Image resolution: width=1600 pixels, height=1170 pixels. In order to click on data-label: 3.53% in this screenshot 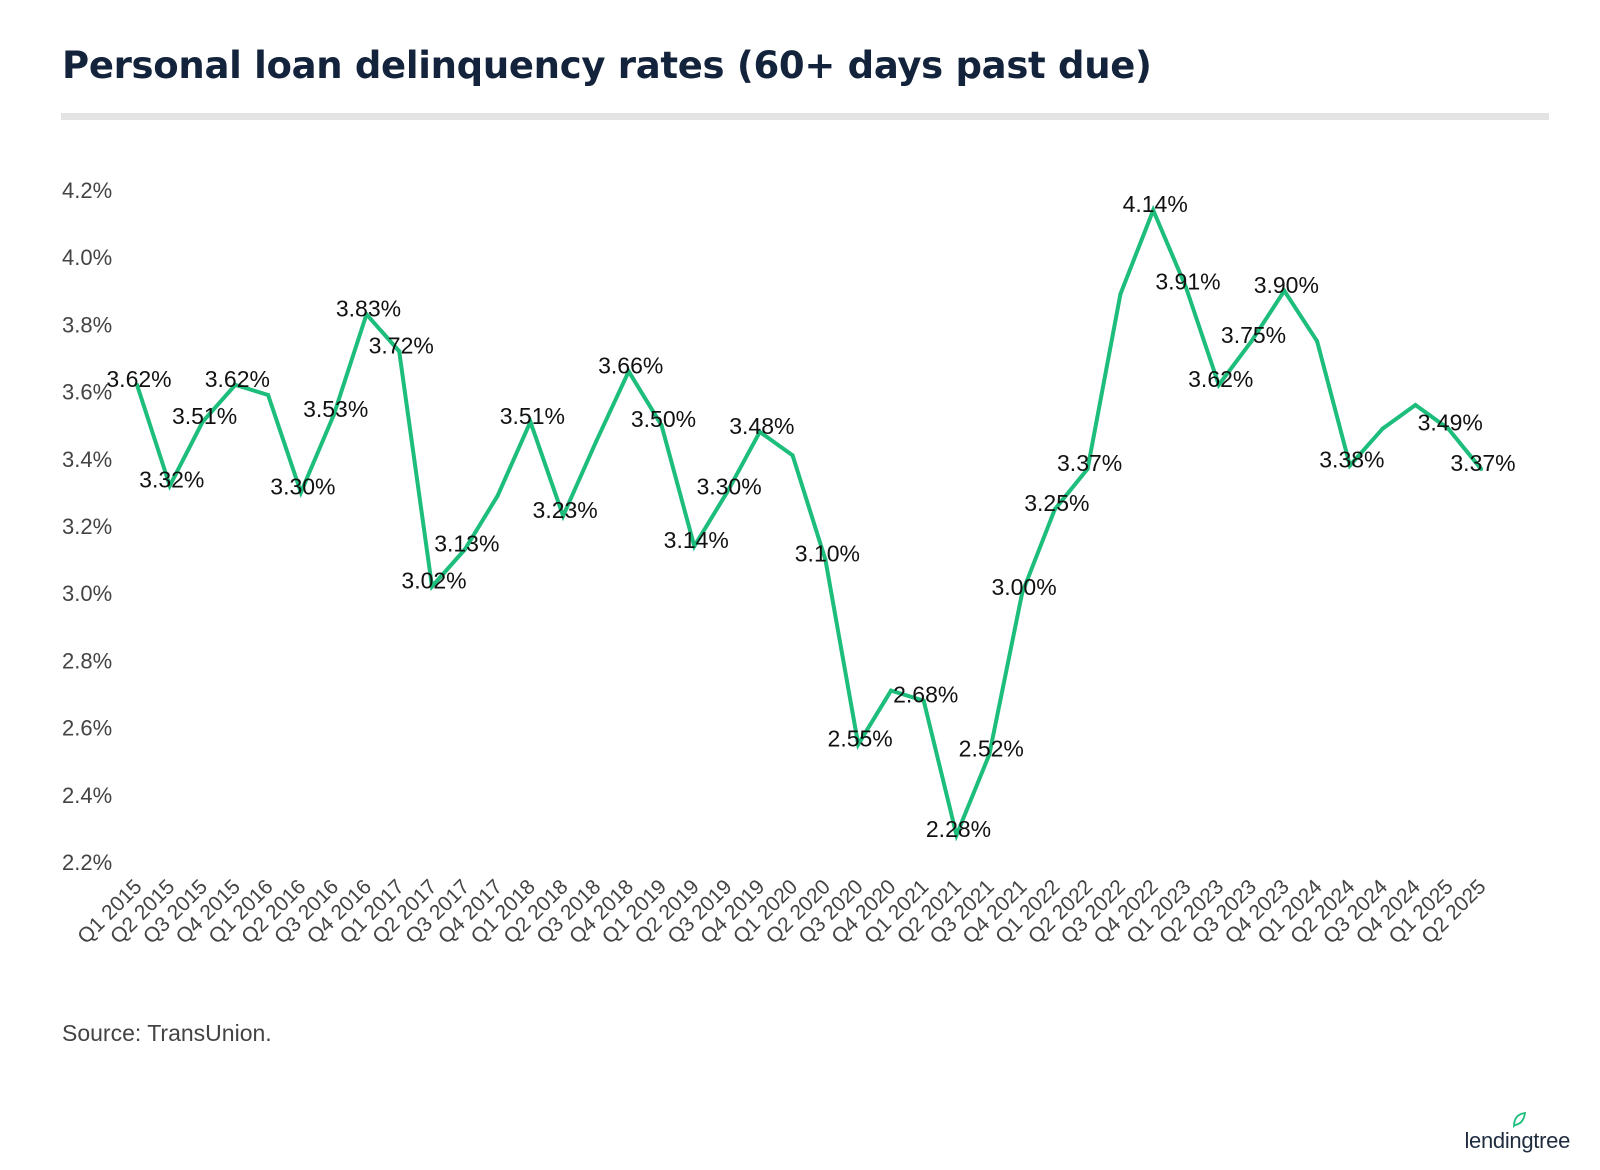, I will do `click(335, 409)`.